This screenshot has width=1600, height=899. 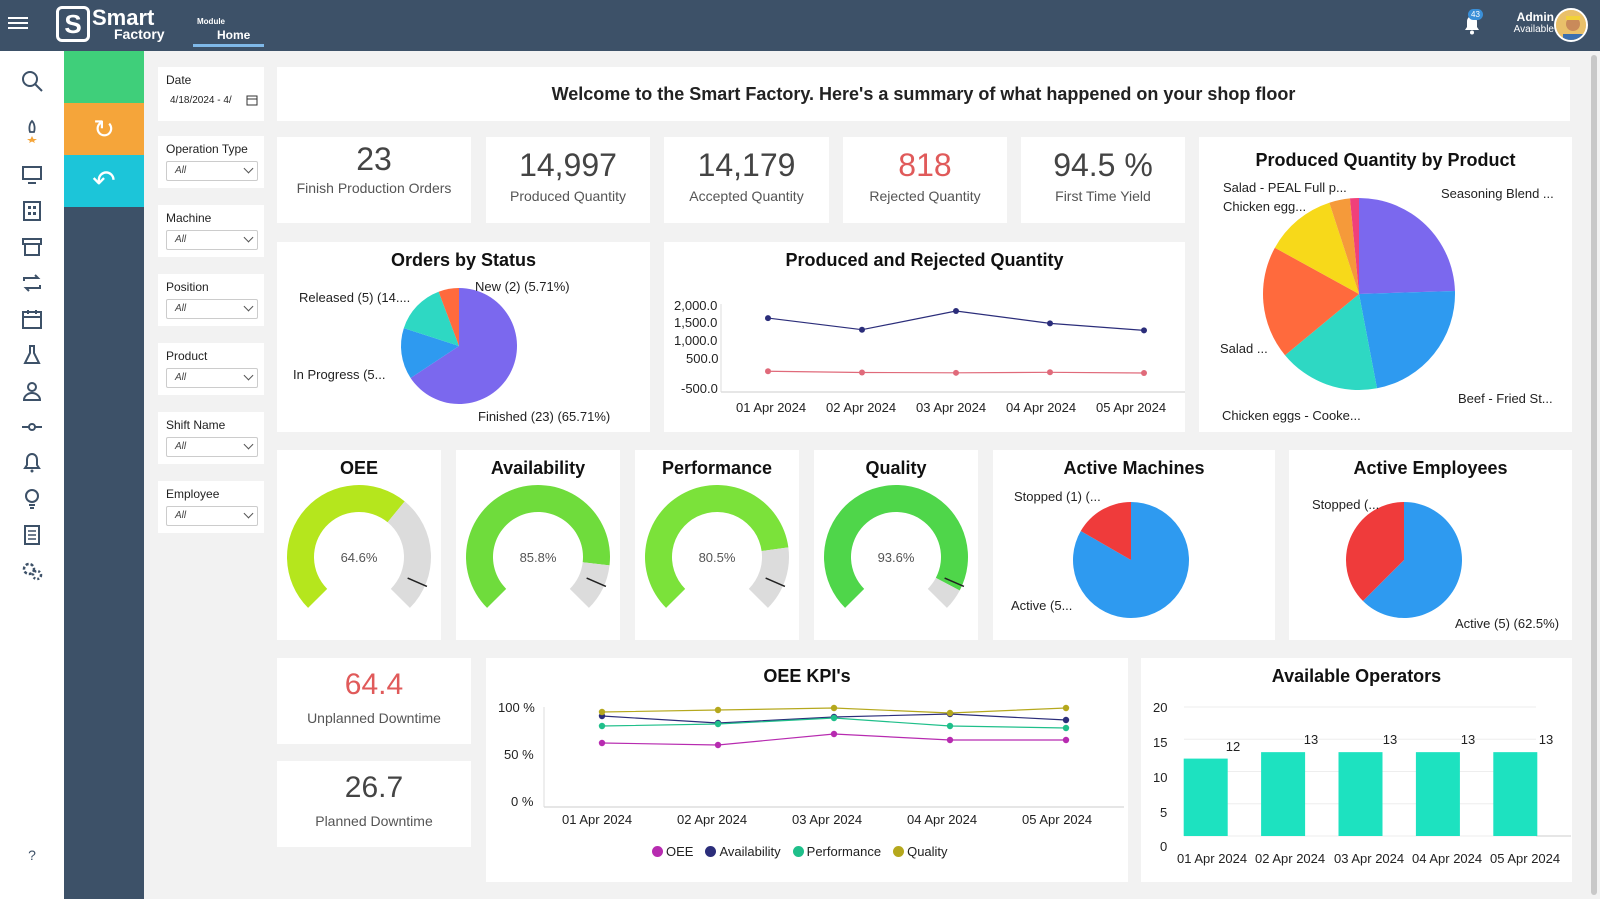 I want to click on legend-item-performance: Performance, so click(x=836, y=851).